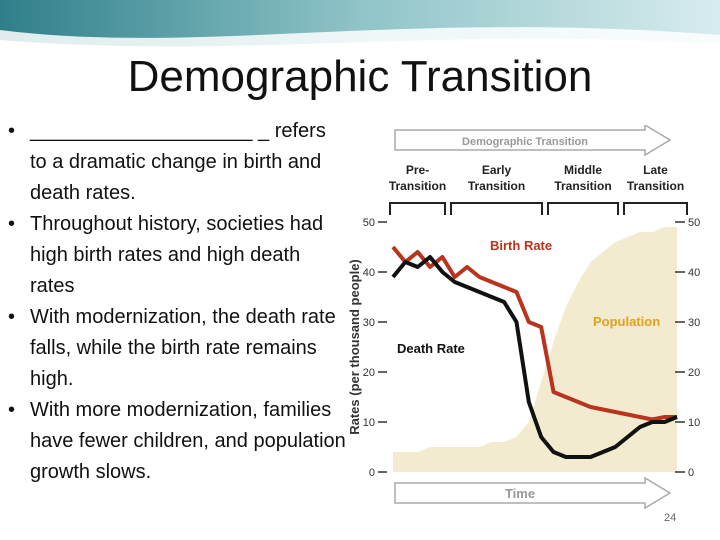 The image size is (720, 540). What do you see at coordinates (369, 373) in the screenshot?
I see `y-tick-label: 20` at bounding box center [369, 373].